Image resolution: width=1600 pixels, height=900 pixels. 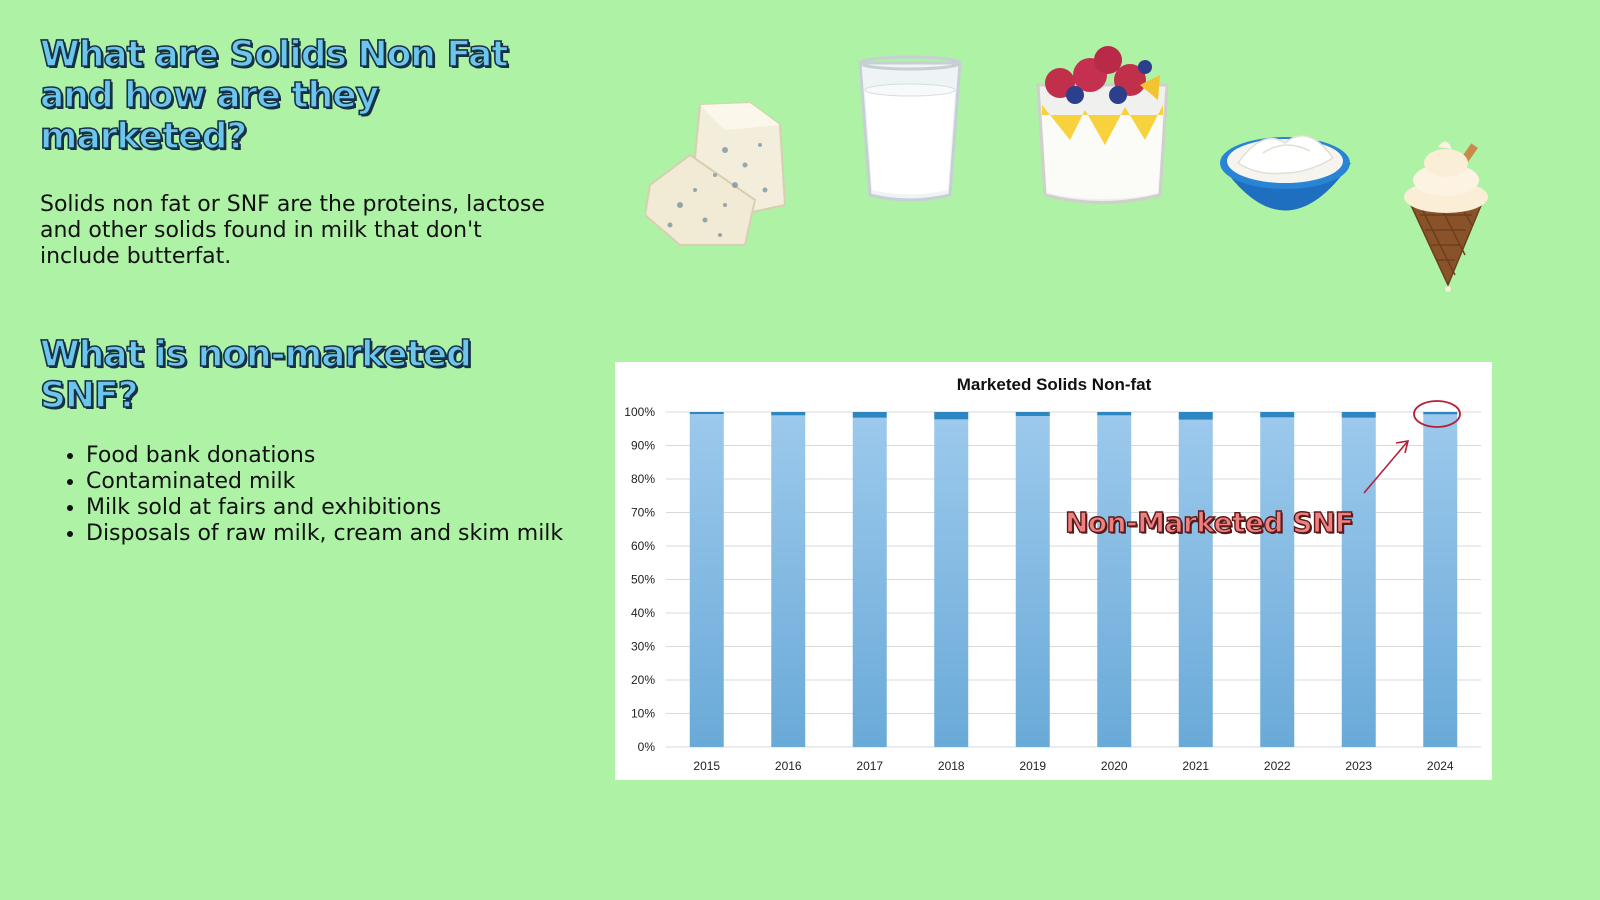 What do you see at coordinates (1277, 766) in the screenshot?
I see `x-tick-label: 2022` at bounding box center [1277, 766].